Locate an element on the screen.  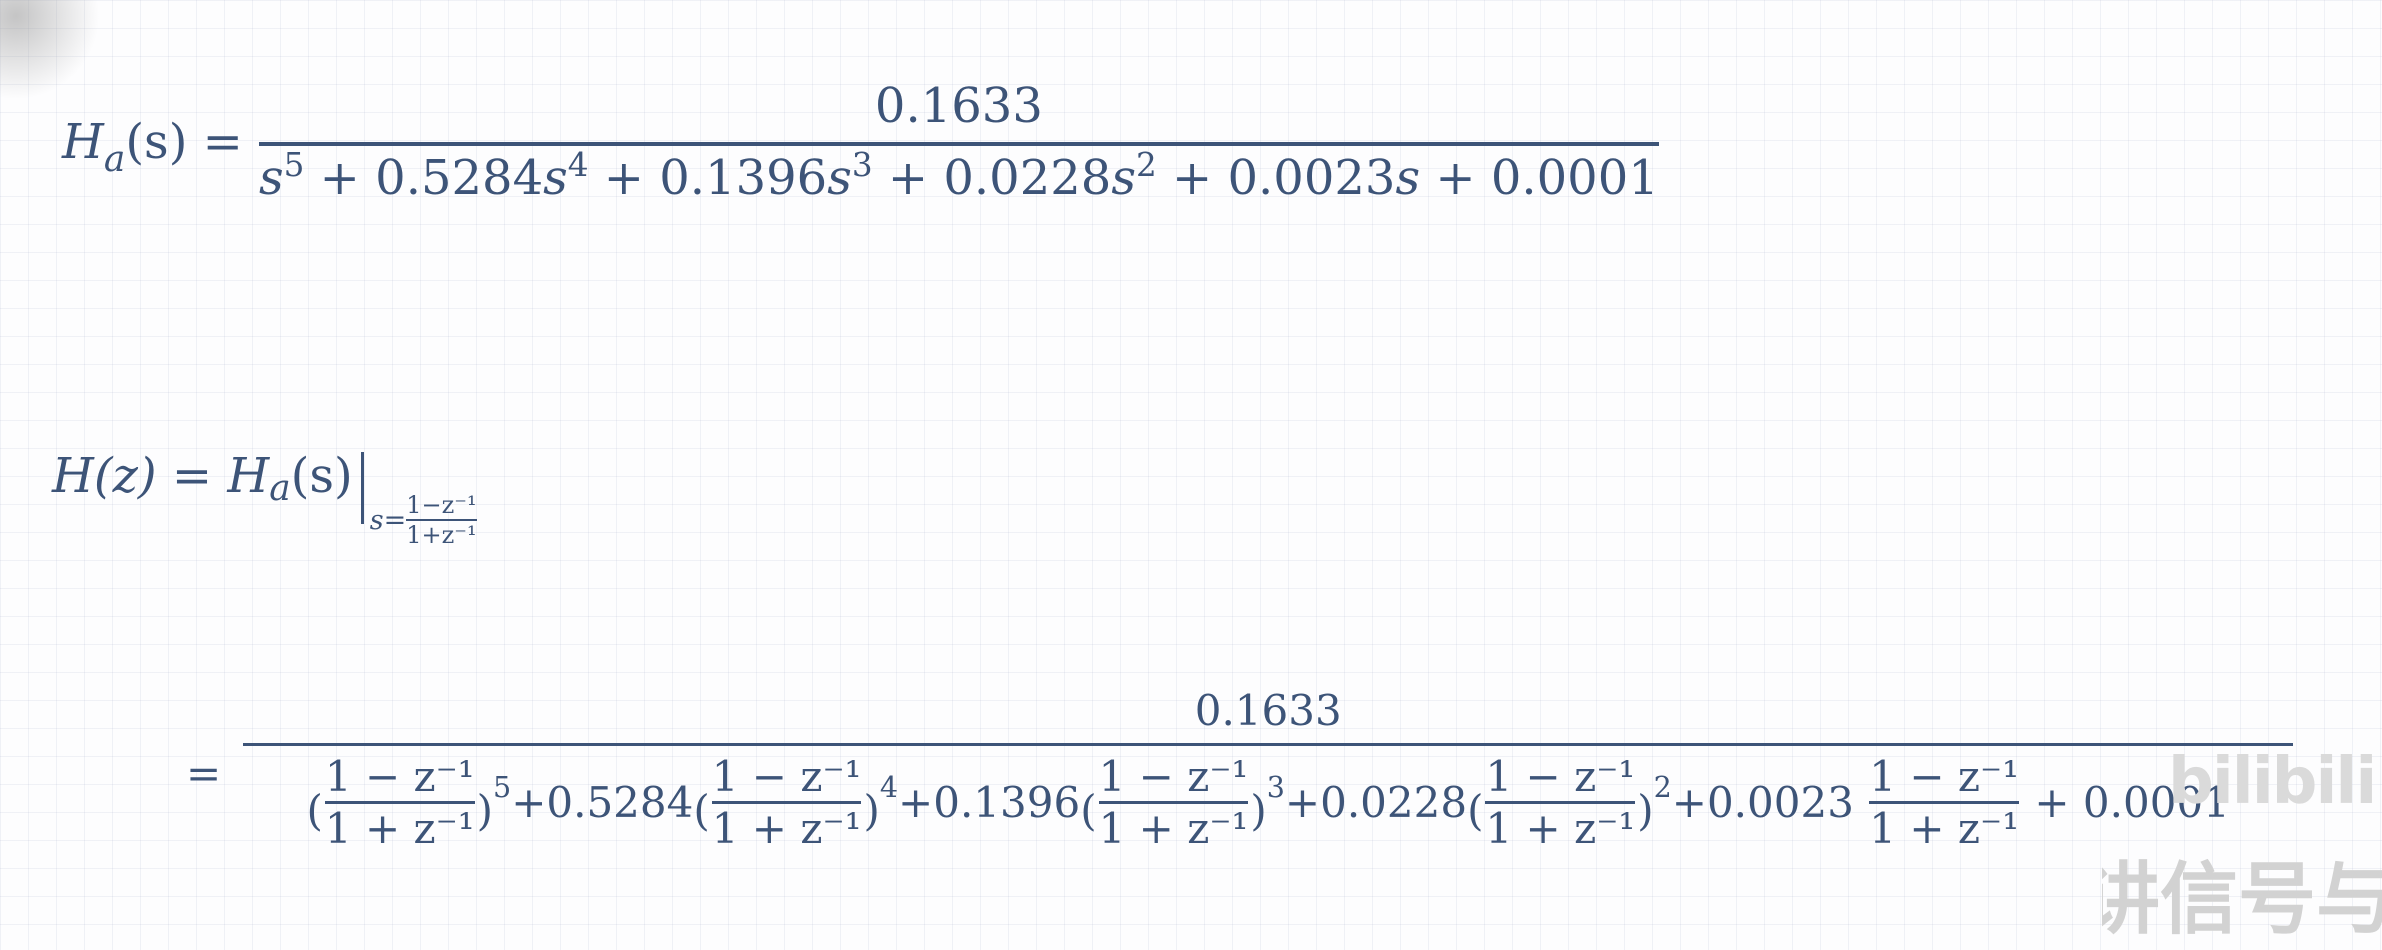
eq3-exp4: 4 is located at coordinates (889, 786).